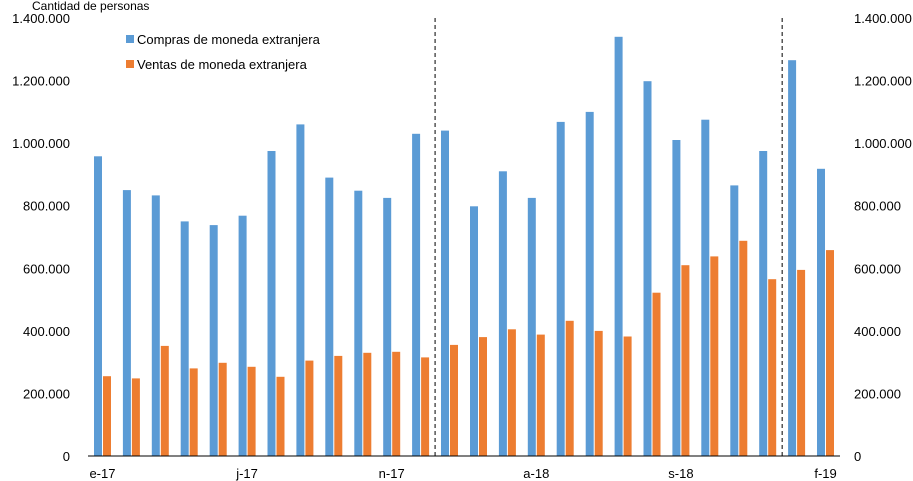  I want to click on x-tick-label: s-18, so click(680, 473).